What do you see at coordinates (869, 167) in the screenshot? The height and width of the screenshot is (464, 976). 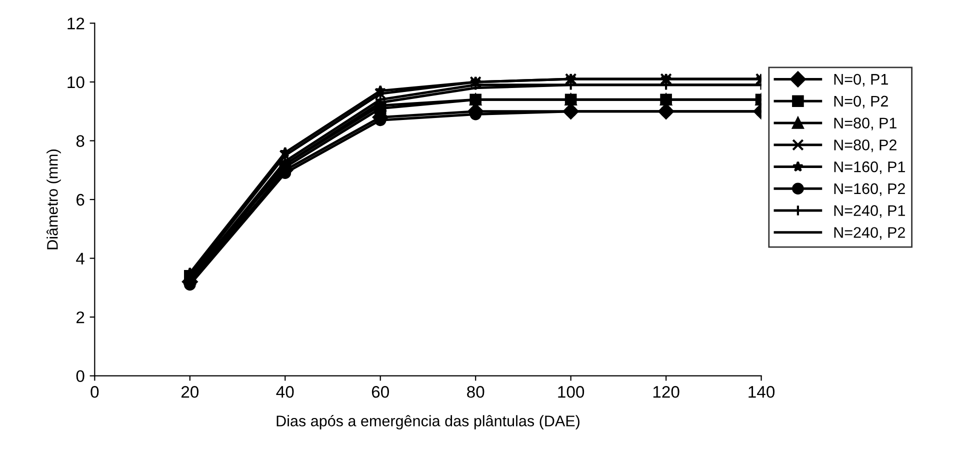 I see `legend-label: N=160, P1` at bounding box center [869, 167].